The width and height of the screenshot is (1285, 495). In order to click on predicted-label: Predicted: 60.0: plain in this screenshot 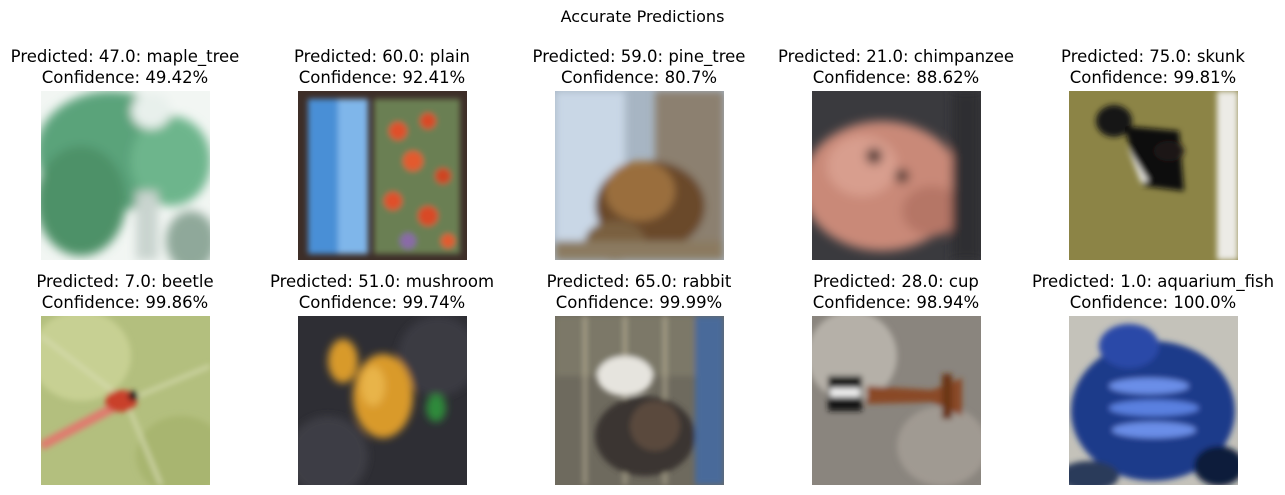, I will do `click(381, 56)`.